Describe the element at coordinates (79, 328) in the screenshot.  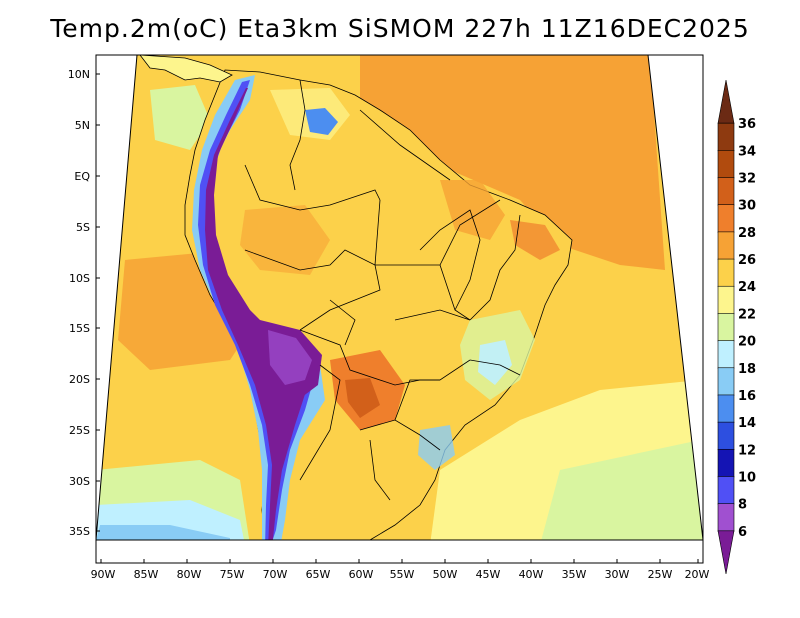
I see `lat-tick-label: 15S` at that location.